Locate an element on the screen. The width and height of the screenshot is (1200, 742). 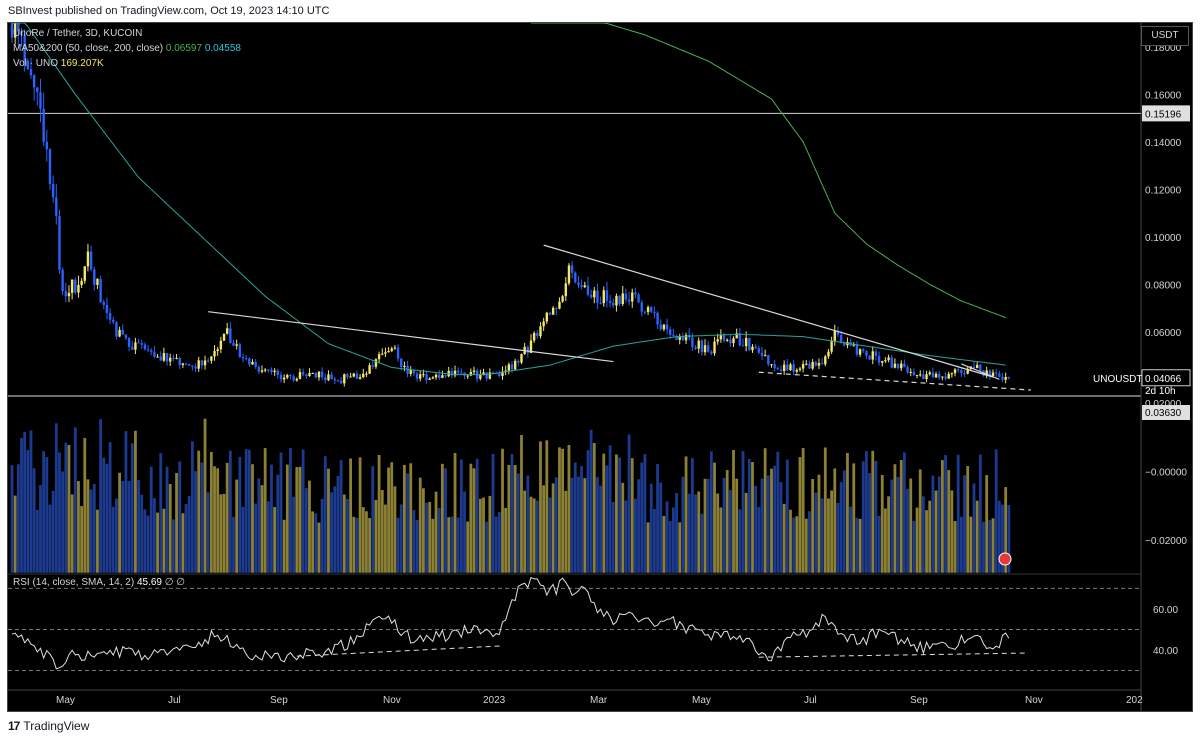
vol-tick-label: −0.02000 is located at coordinates (1166, 541).